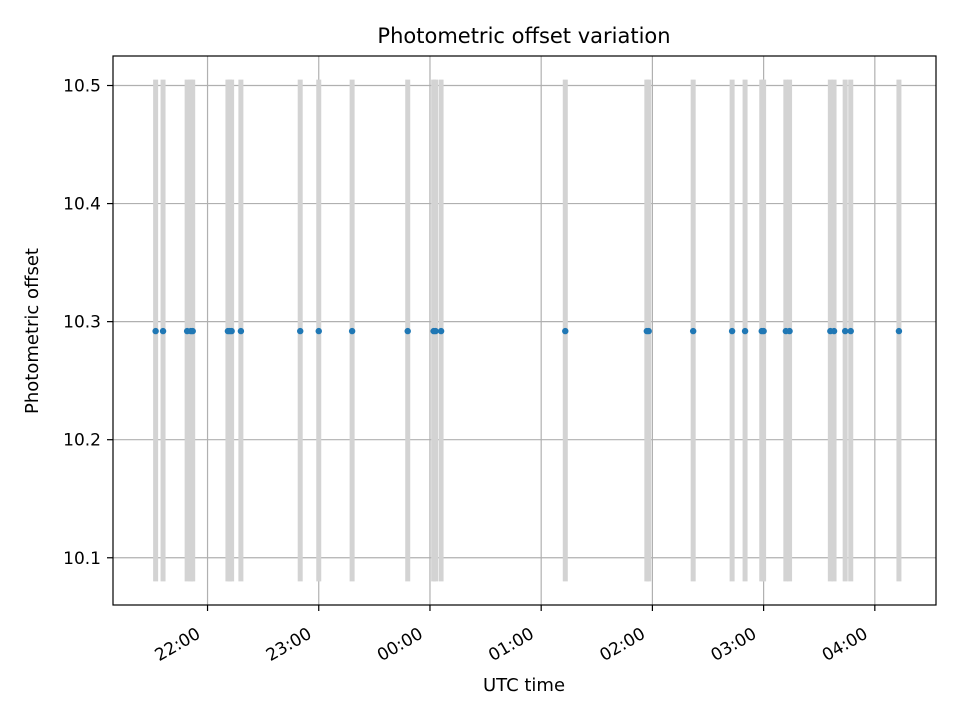  I want to click on chart-title: Photometric offset variation, so click(523, 36).